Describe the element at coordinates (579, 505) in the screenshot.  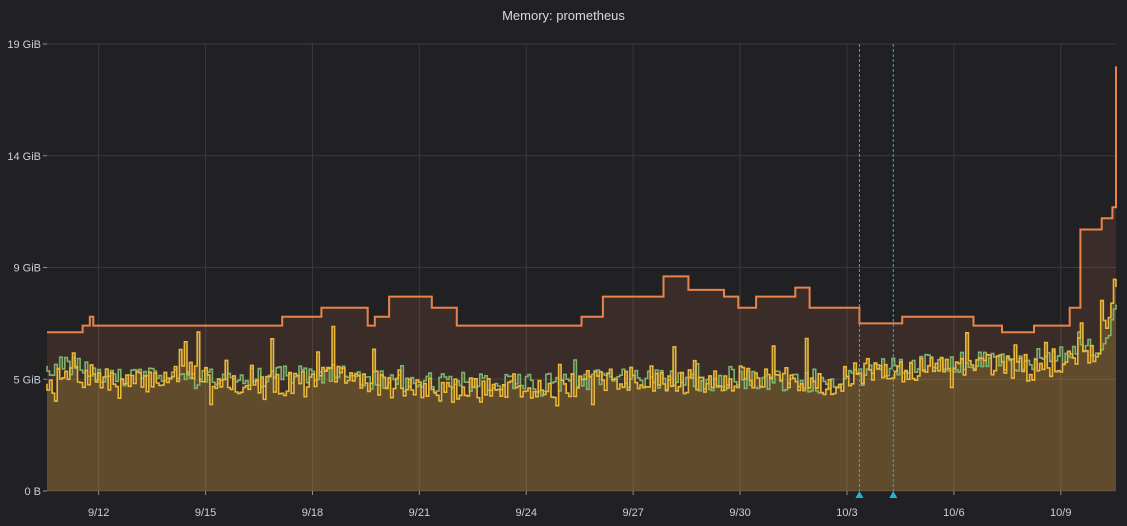
I see `x-axis: 9/12 9/15 9/18 9/21 9/24 9/27 9/30 10/3 10/6 10/9` at that location.